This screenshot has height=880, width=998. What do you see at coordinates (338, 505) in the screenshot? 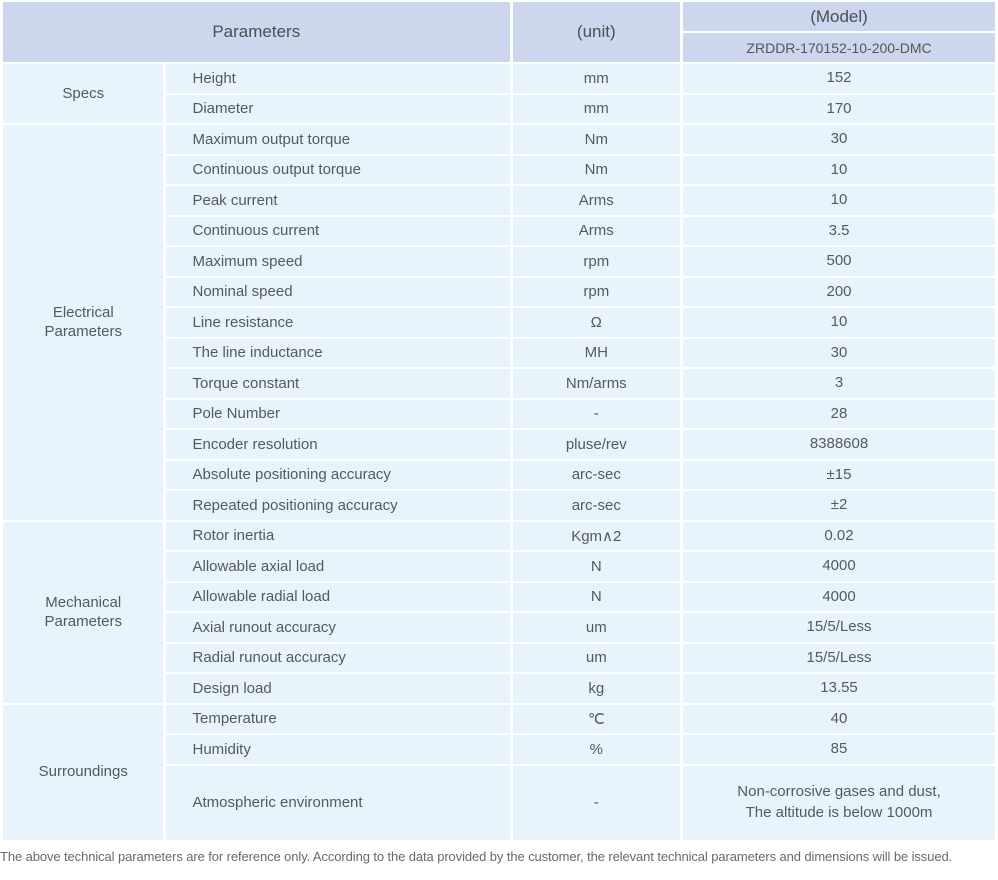
I see `param-name-cell: Repeated positioning accuracy` at bounding box center [338, 505].